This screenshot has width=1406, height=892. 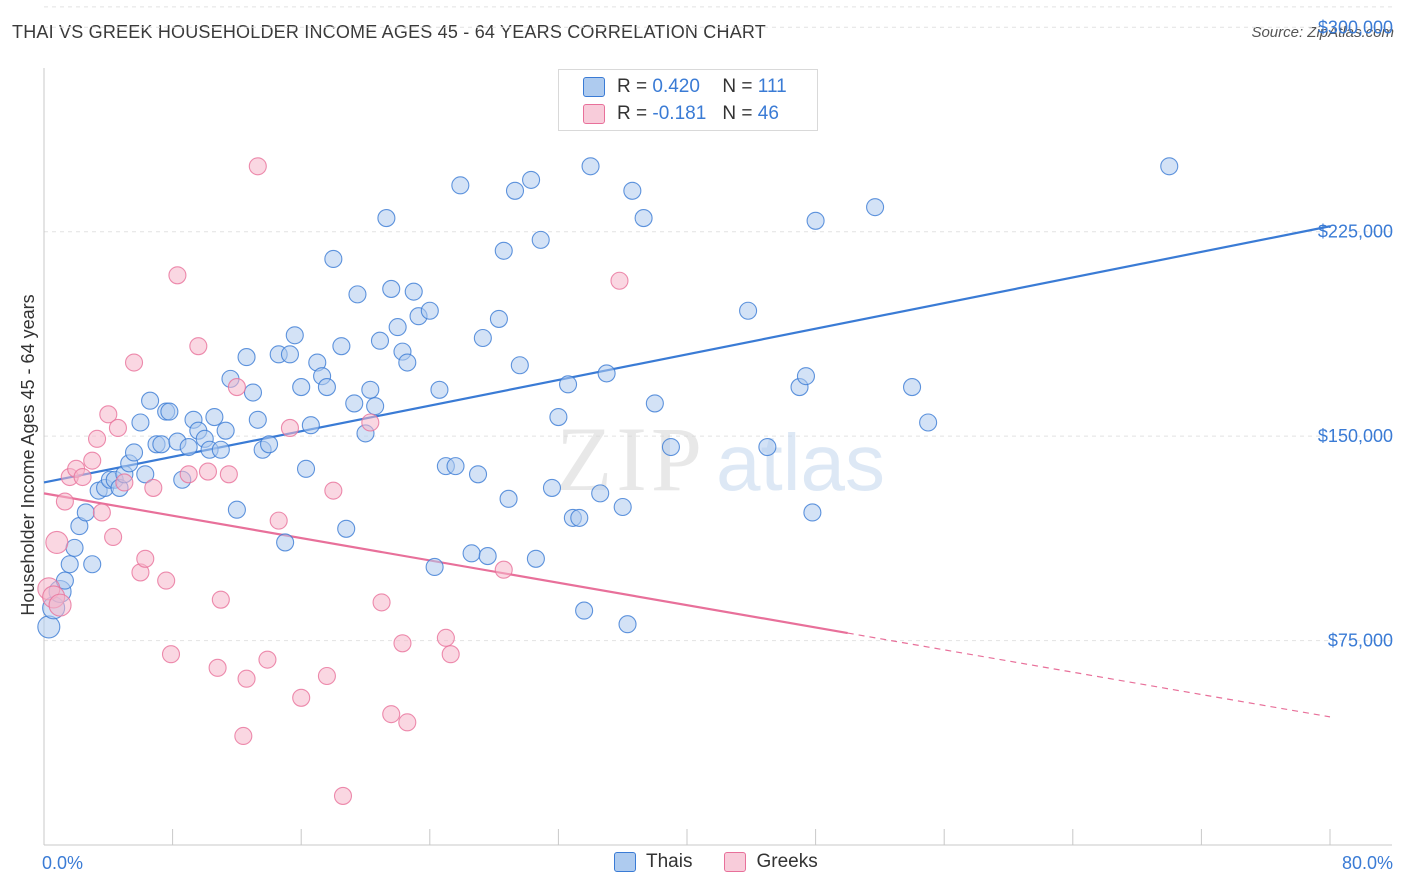 What do you see at coordinates (737, 113) in the screenshot?
I see `n-label: N =` at bounding box center [737, 113].